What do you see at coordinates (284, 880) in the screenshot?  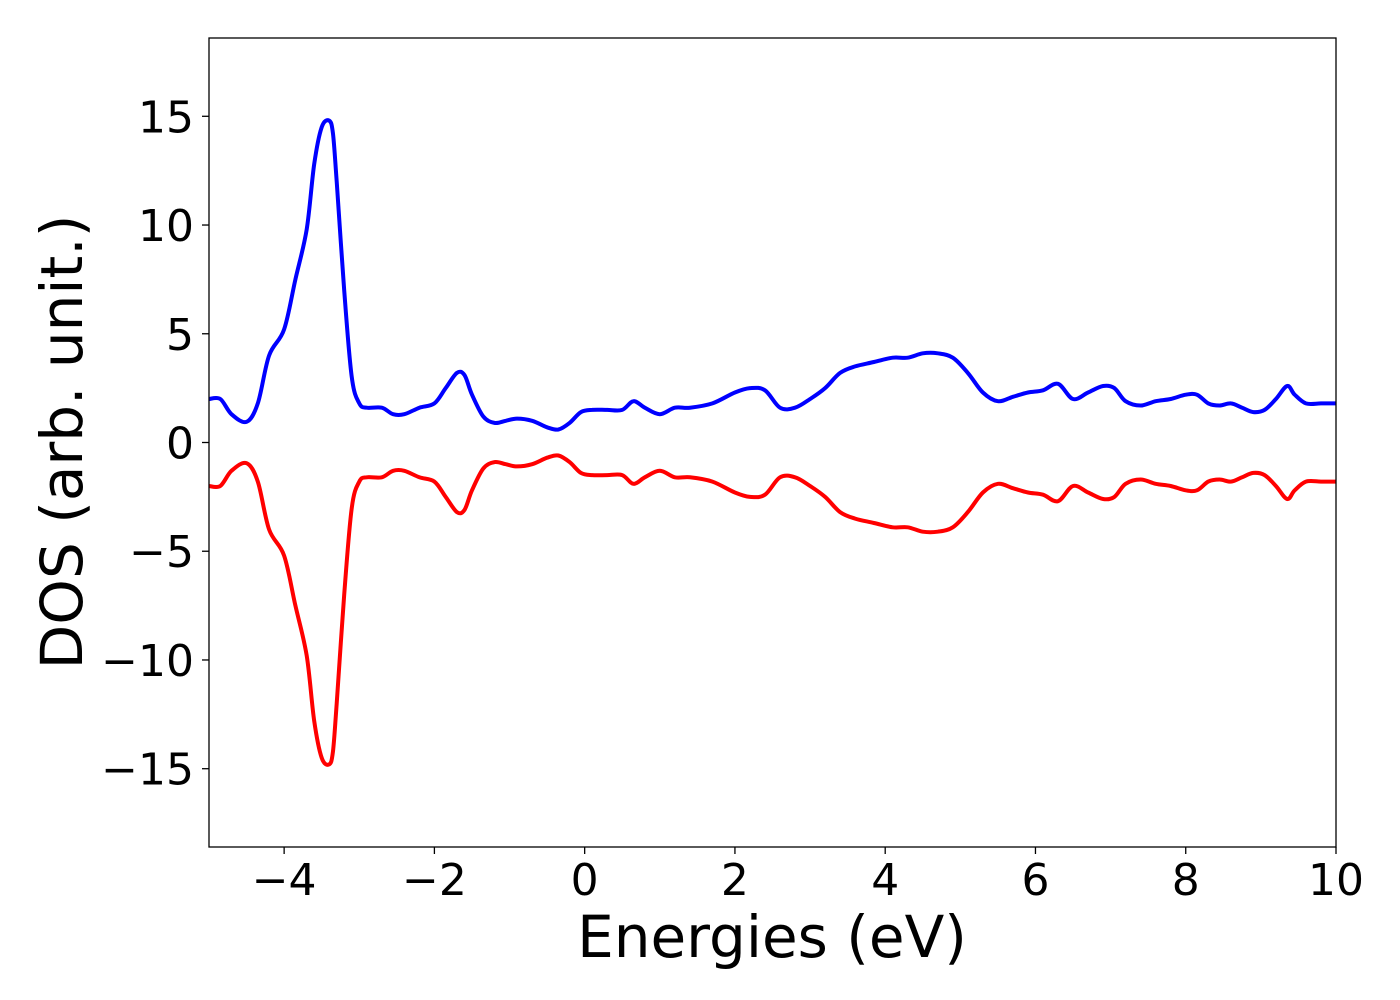 I see `x-tick-label: −4` at bounding box center [284, 880].